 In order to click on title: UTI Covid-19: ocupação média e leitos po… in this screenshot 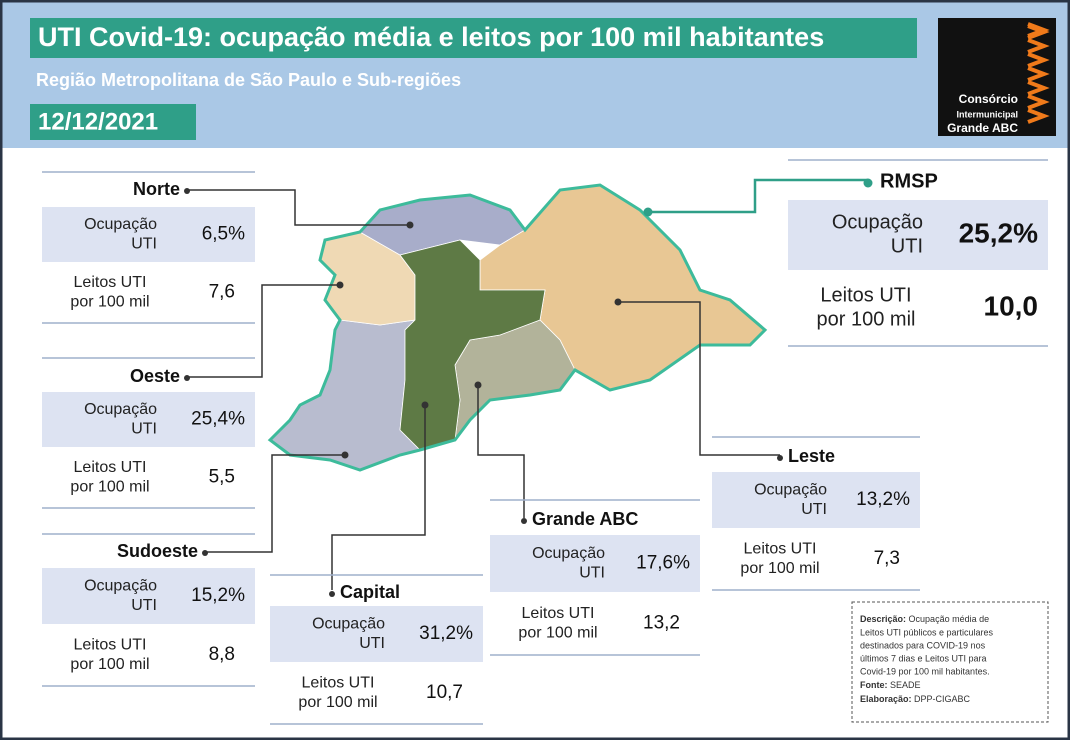, I will do `click(431, 37)`.